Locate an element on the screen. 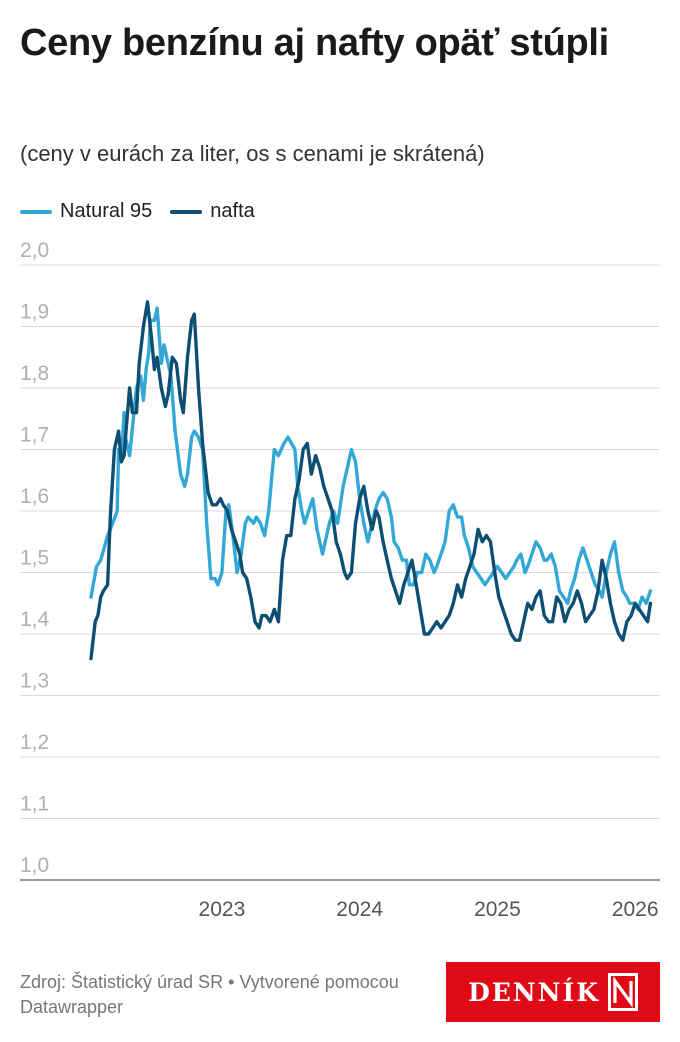 The image size is (680, 1042). x-tick-label: 2026 is located at coordinates (635, 909).